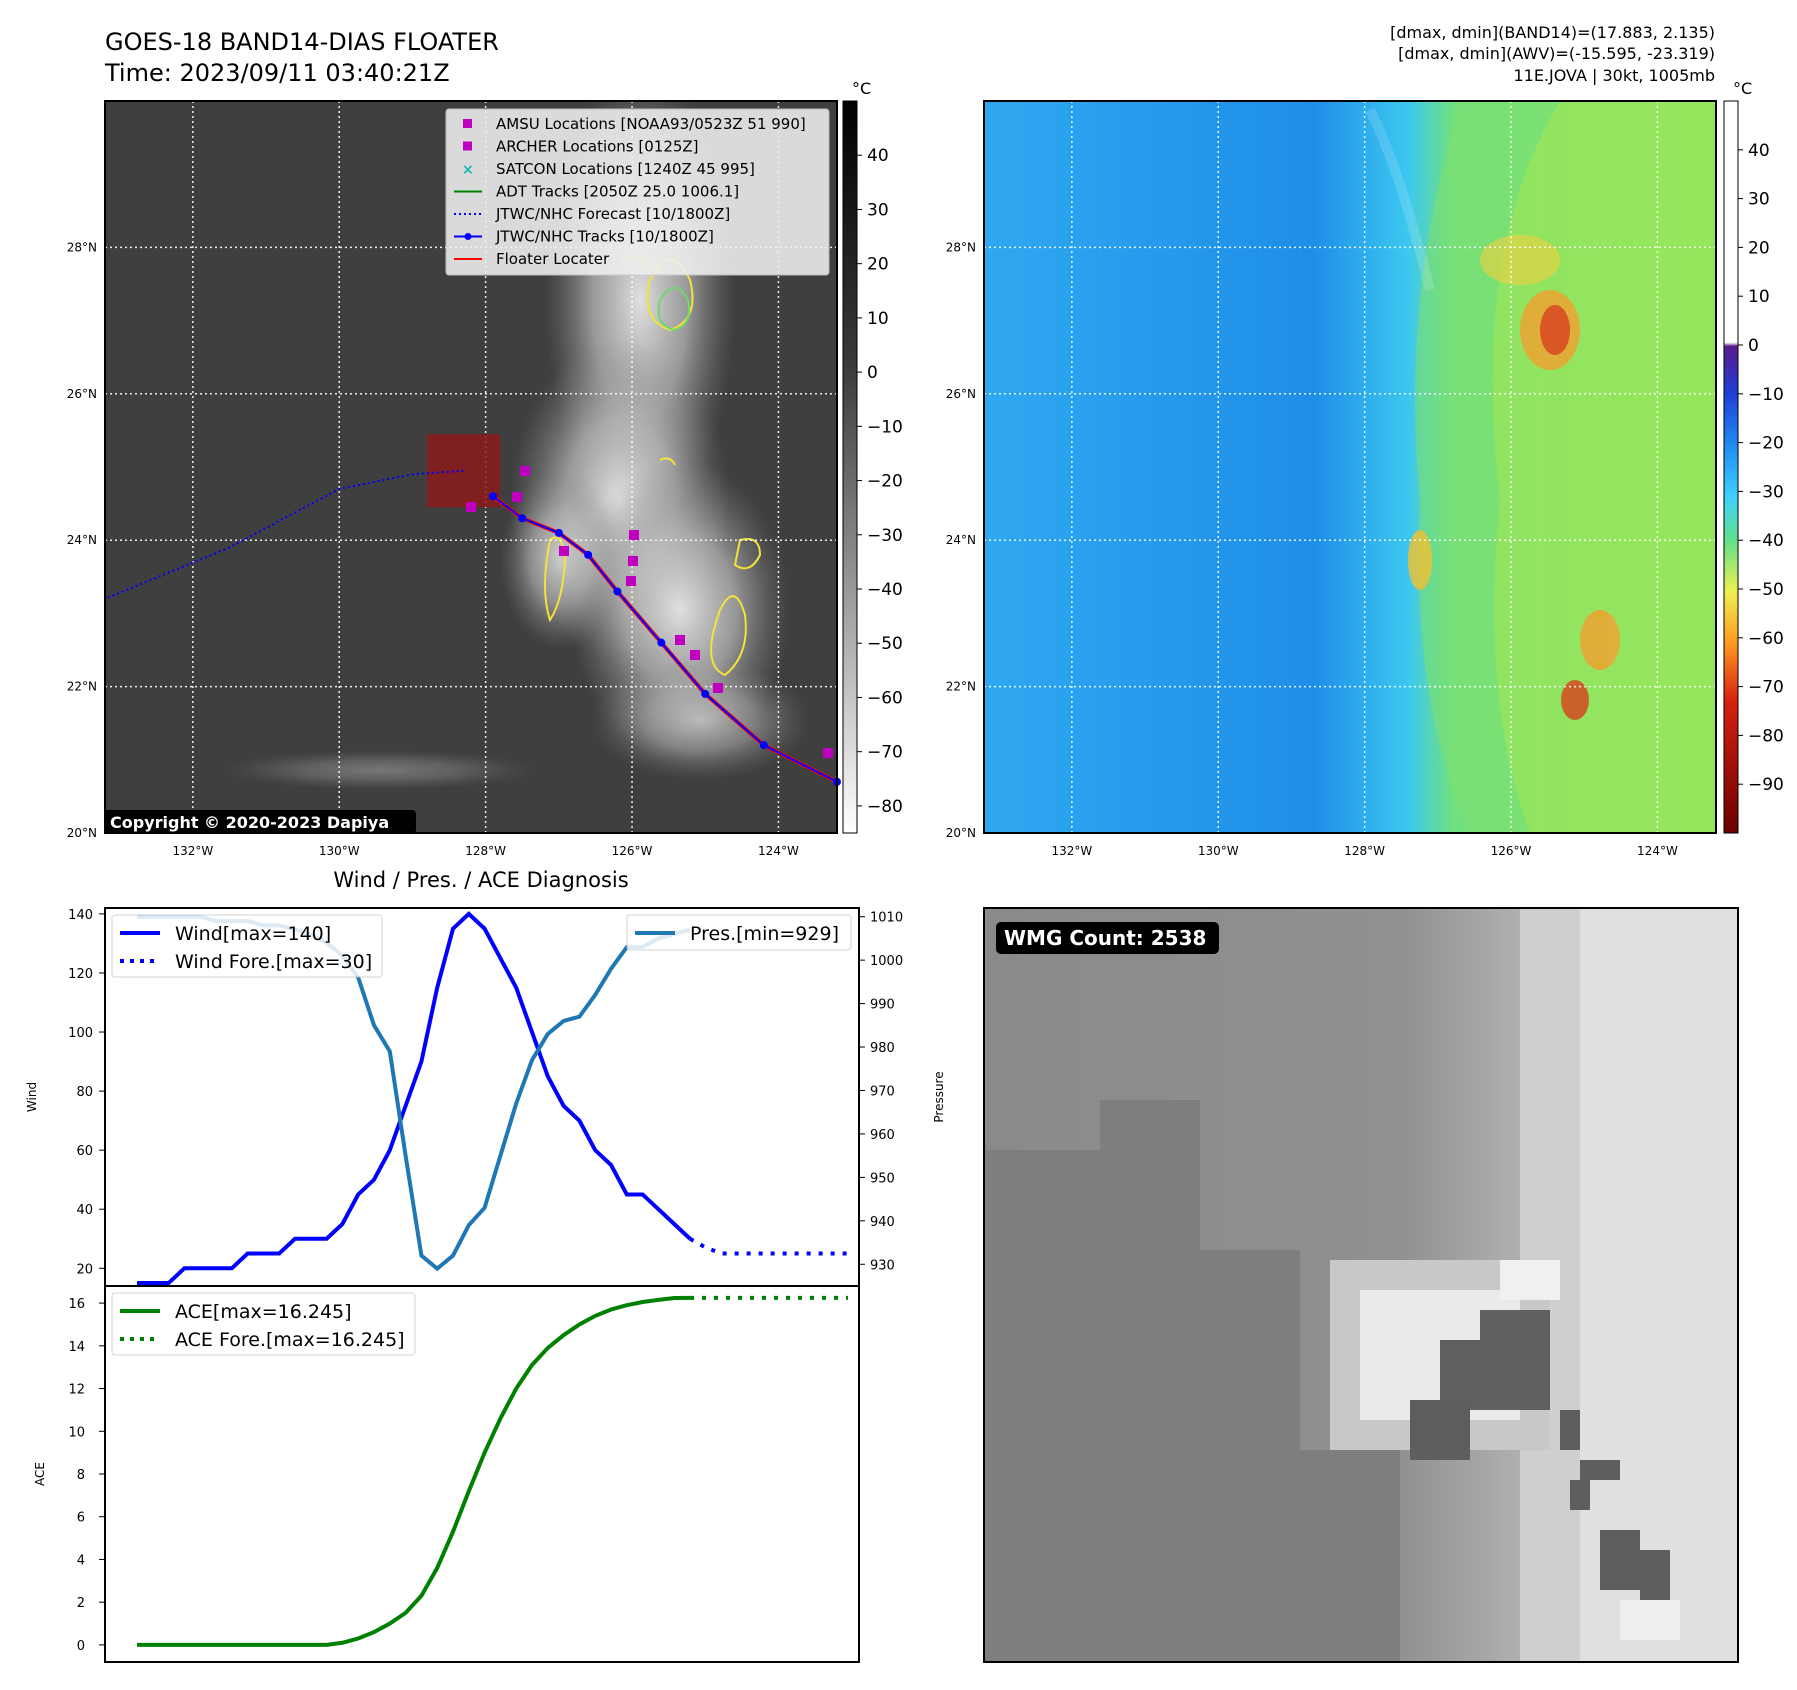 The width and height of the screenshot is (1797, 1690). Describe the element at coordinates (1614, 75) in the screenshot. I see `info-storm: 11E.JOVA | 30kt, 1005mb` at that location.